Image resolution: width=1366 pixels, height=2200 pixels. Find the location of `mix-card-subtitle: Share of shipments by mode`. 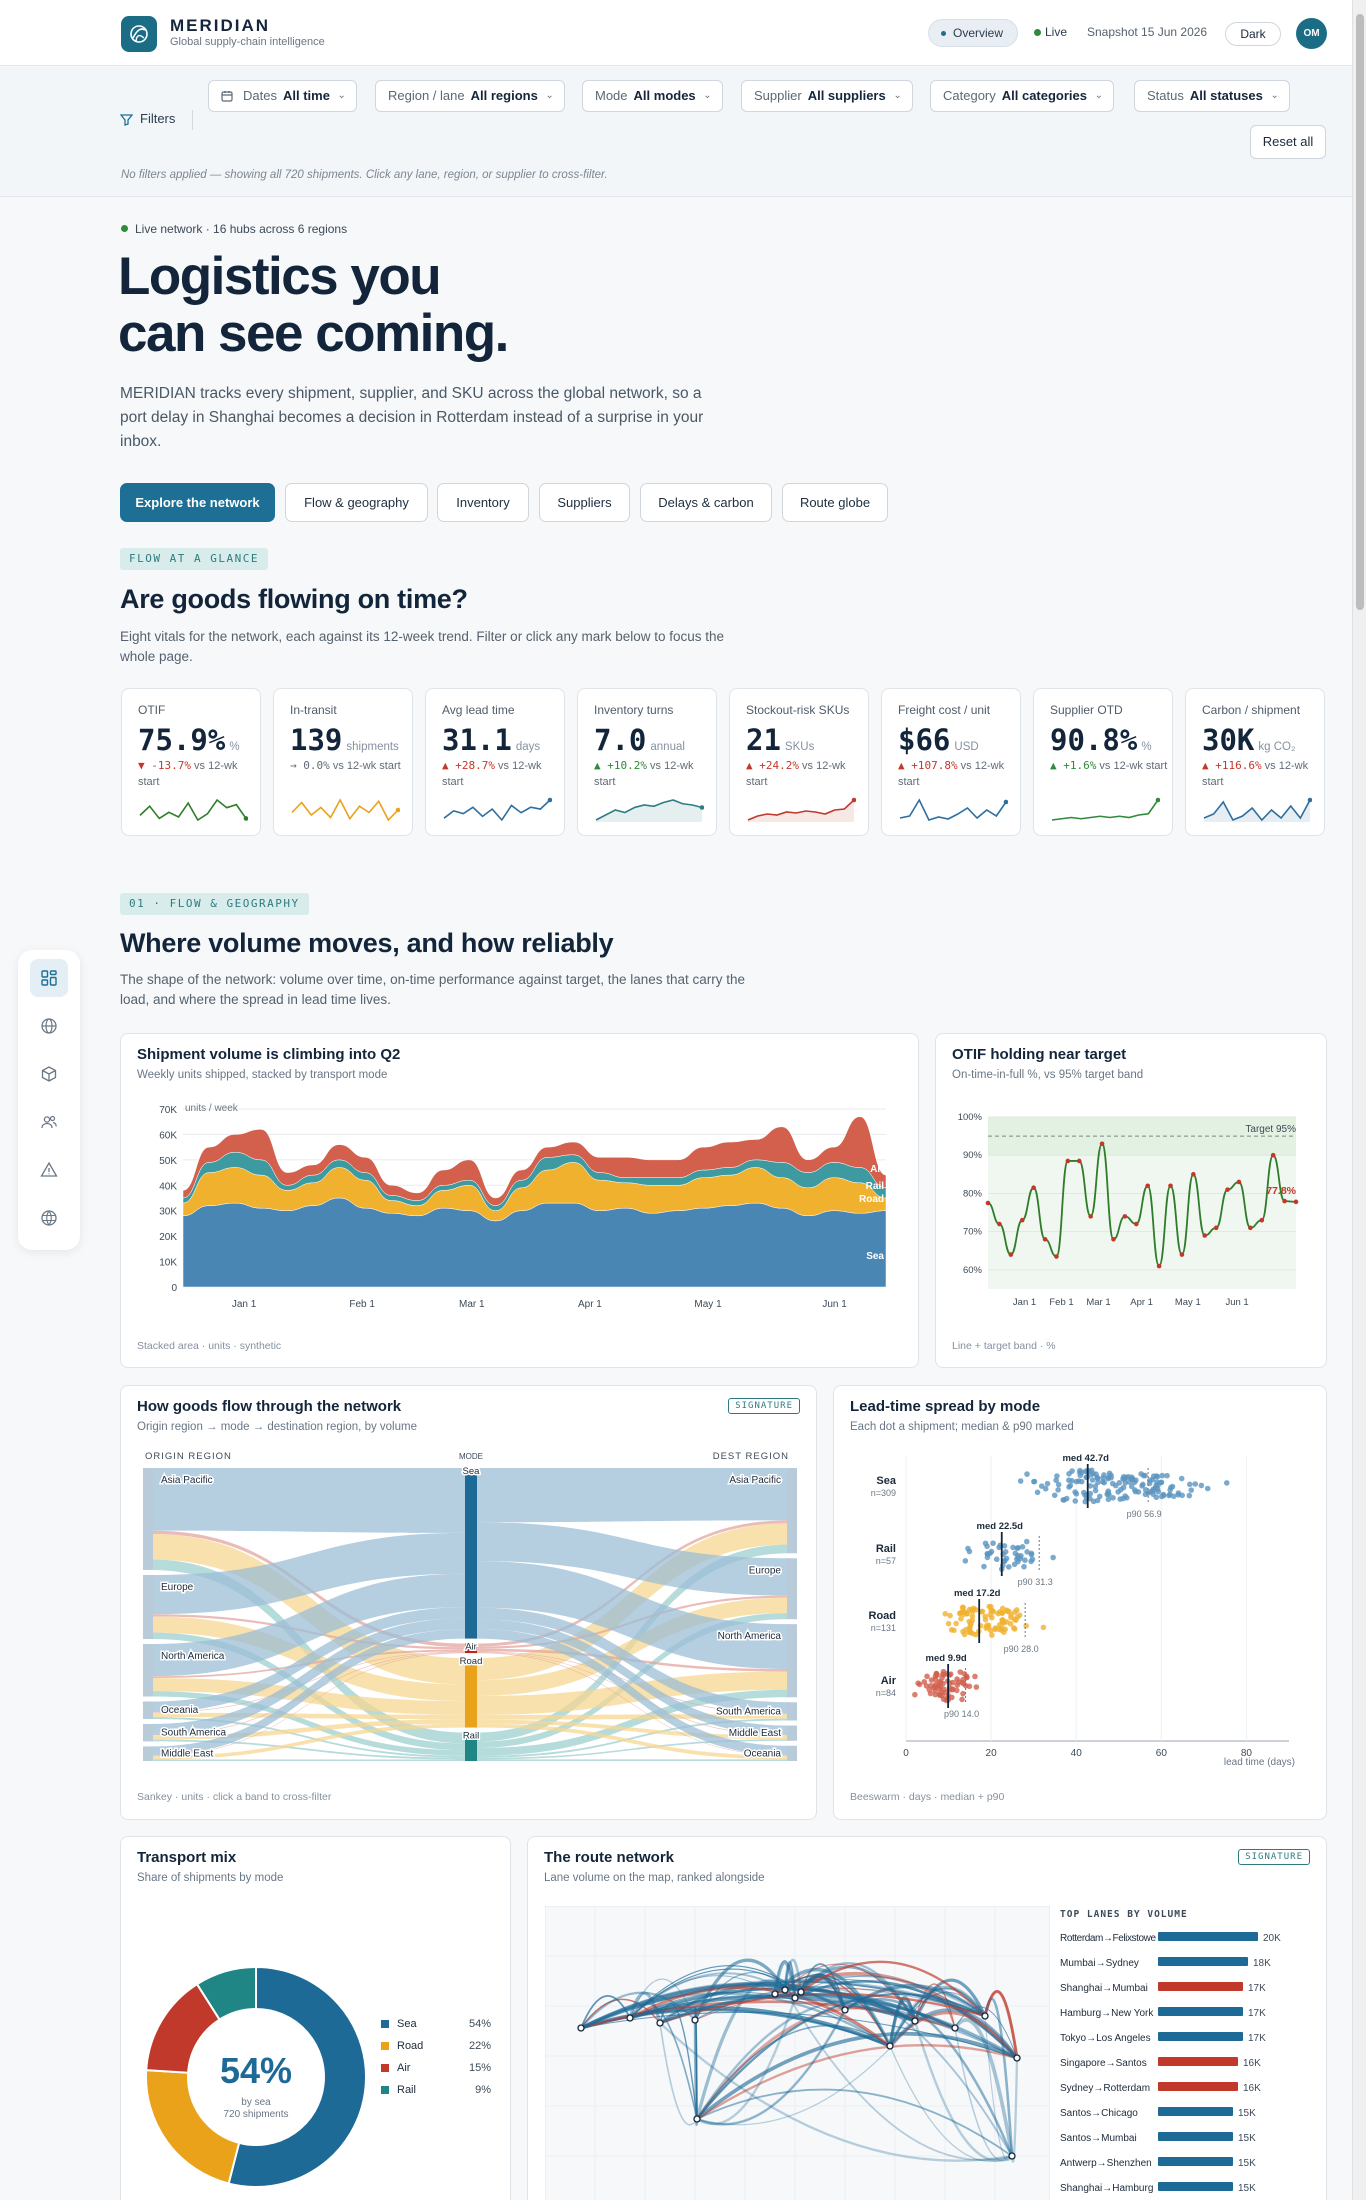

mix-card-subtitle: Share of shipments by mode is located at coordinates (210, 1878).